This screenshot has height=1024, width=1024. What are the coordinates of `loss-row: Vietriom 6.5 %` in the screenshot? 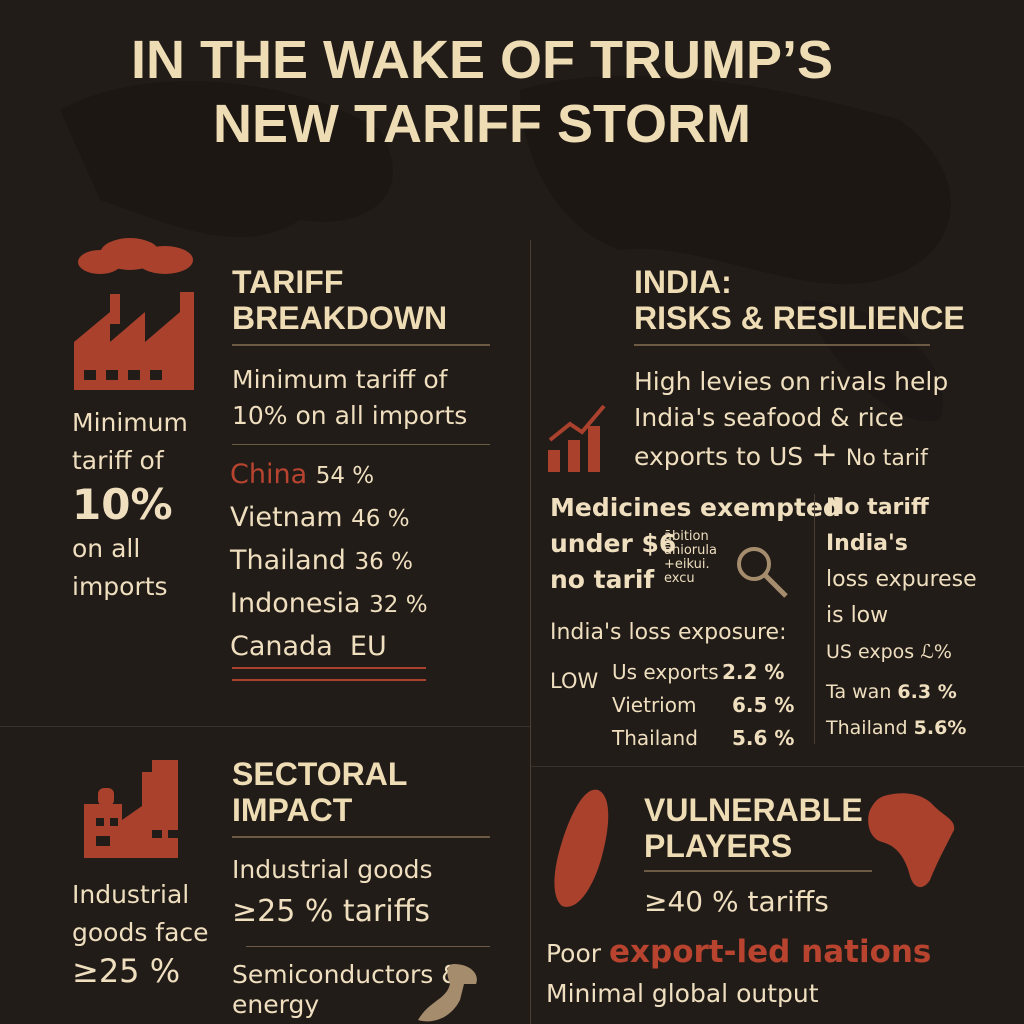 It's located at (703, 705).